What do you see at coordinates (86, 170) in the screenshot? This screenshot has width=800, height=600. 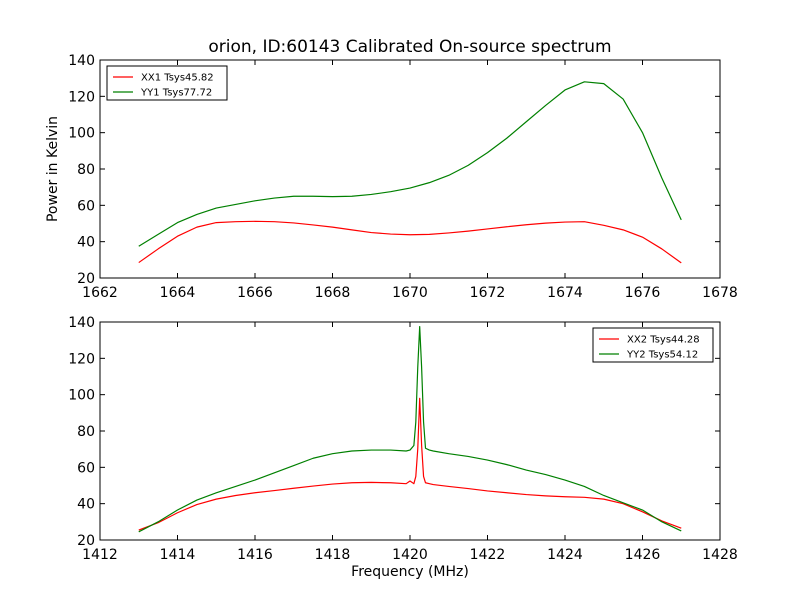 I see `top-y-tick-label: 80` at bounding box center [86, 170].